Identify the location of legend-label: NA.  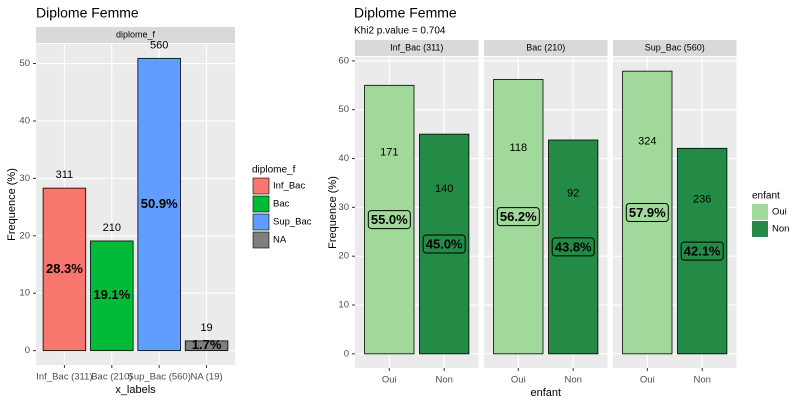
(280, 240).